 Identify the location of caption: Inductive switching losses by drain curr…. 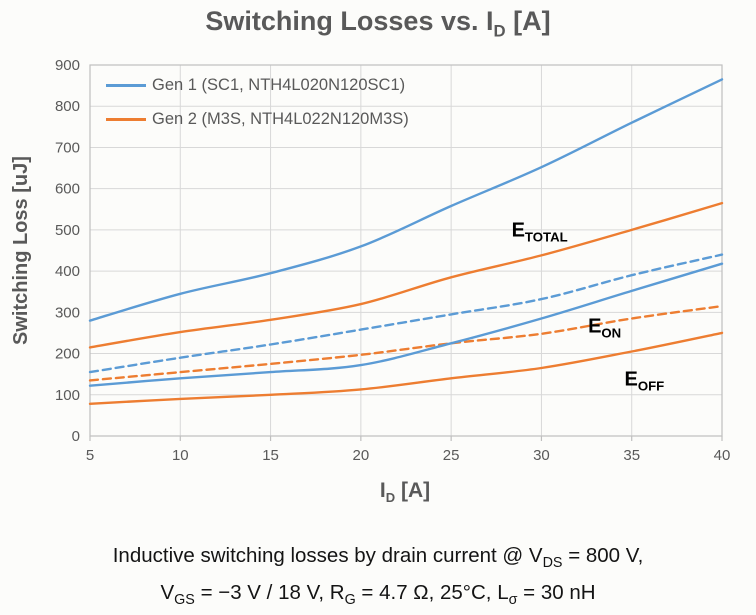
(378, 578).